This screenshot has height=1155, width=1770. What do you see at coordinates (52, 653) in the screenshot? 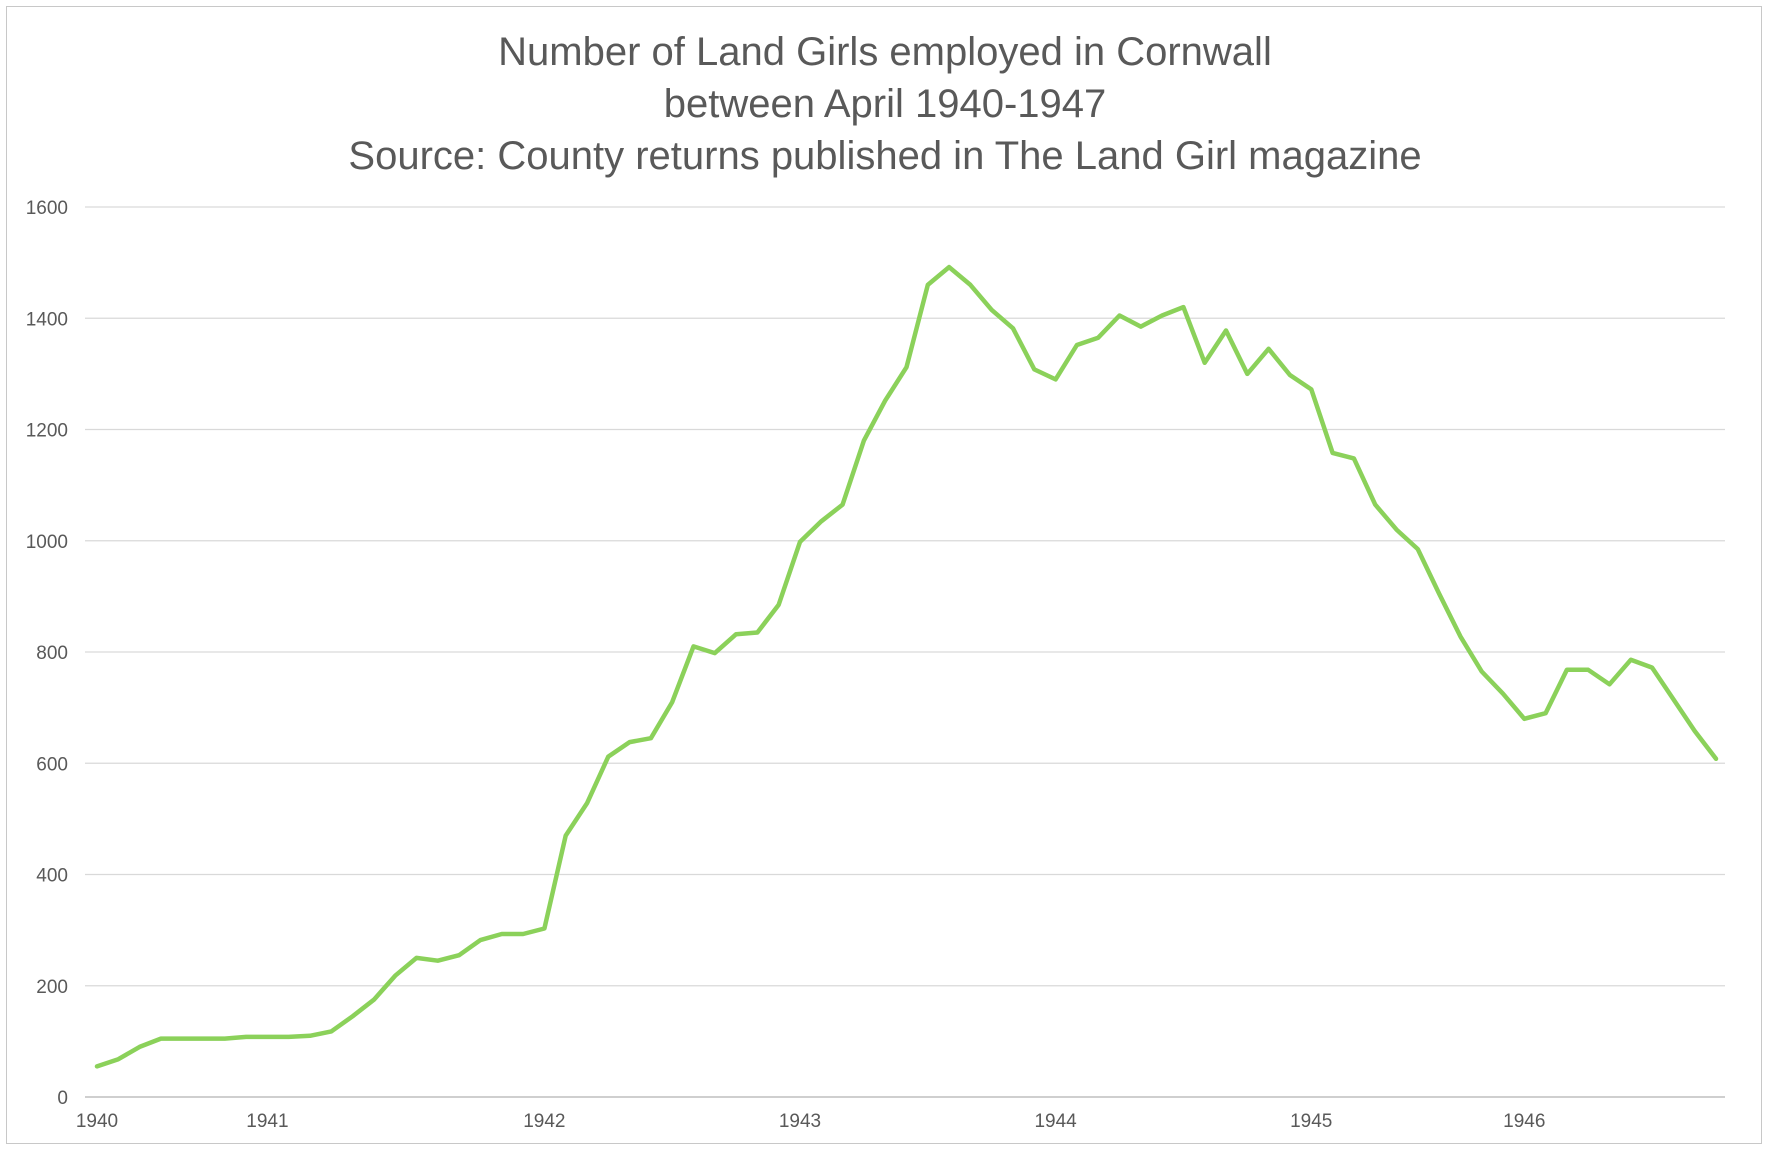
I see `y-tick-label-800: 800` at bounding box center [52, 653].